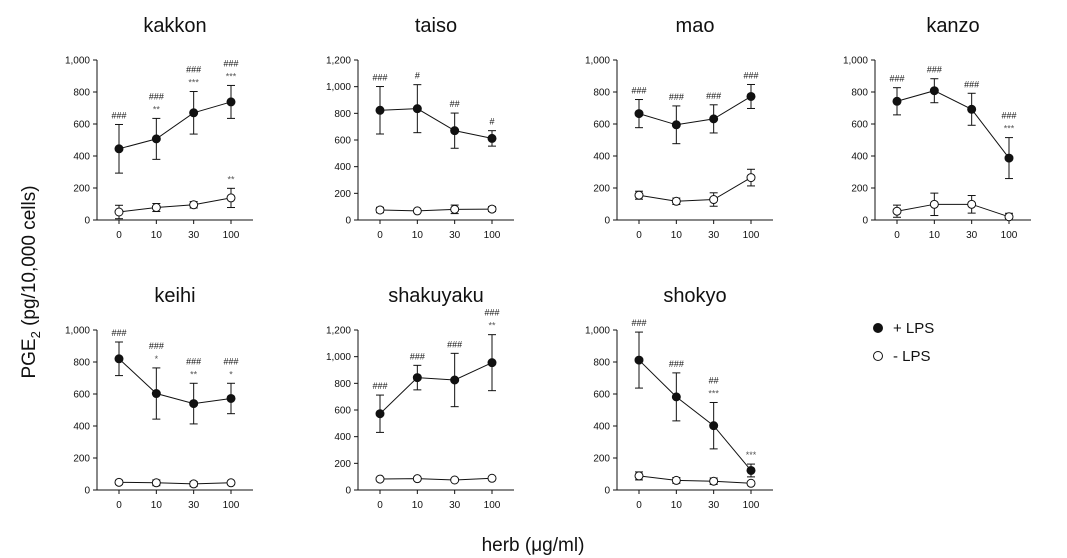 Image resolution: width=1067 pixels, height=558 pixels. I want to click on x-tick-label: 10, so click(677, 235).